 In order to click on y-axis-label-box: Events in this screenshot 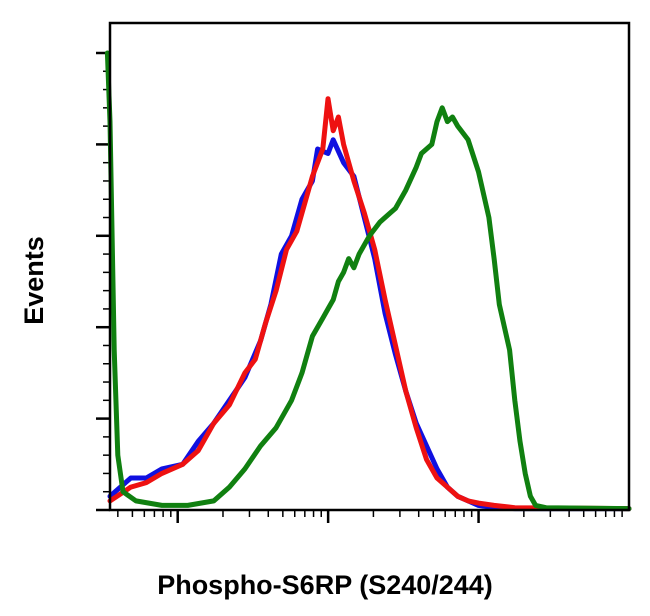, I will do `click(34, 280)`.